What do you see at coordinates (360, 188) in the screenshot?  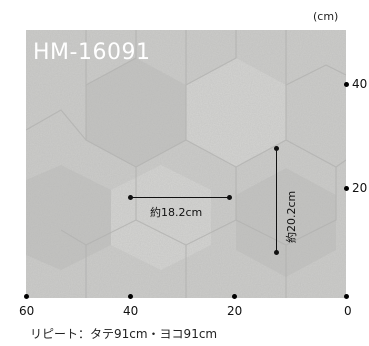 I see `right-tick-label-20: 20` at bounding box center [360, 188].